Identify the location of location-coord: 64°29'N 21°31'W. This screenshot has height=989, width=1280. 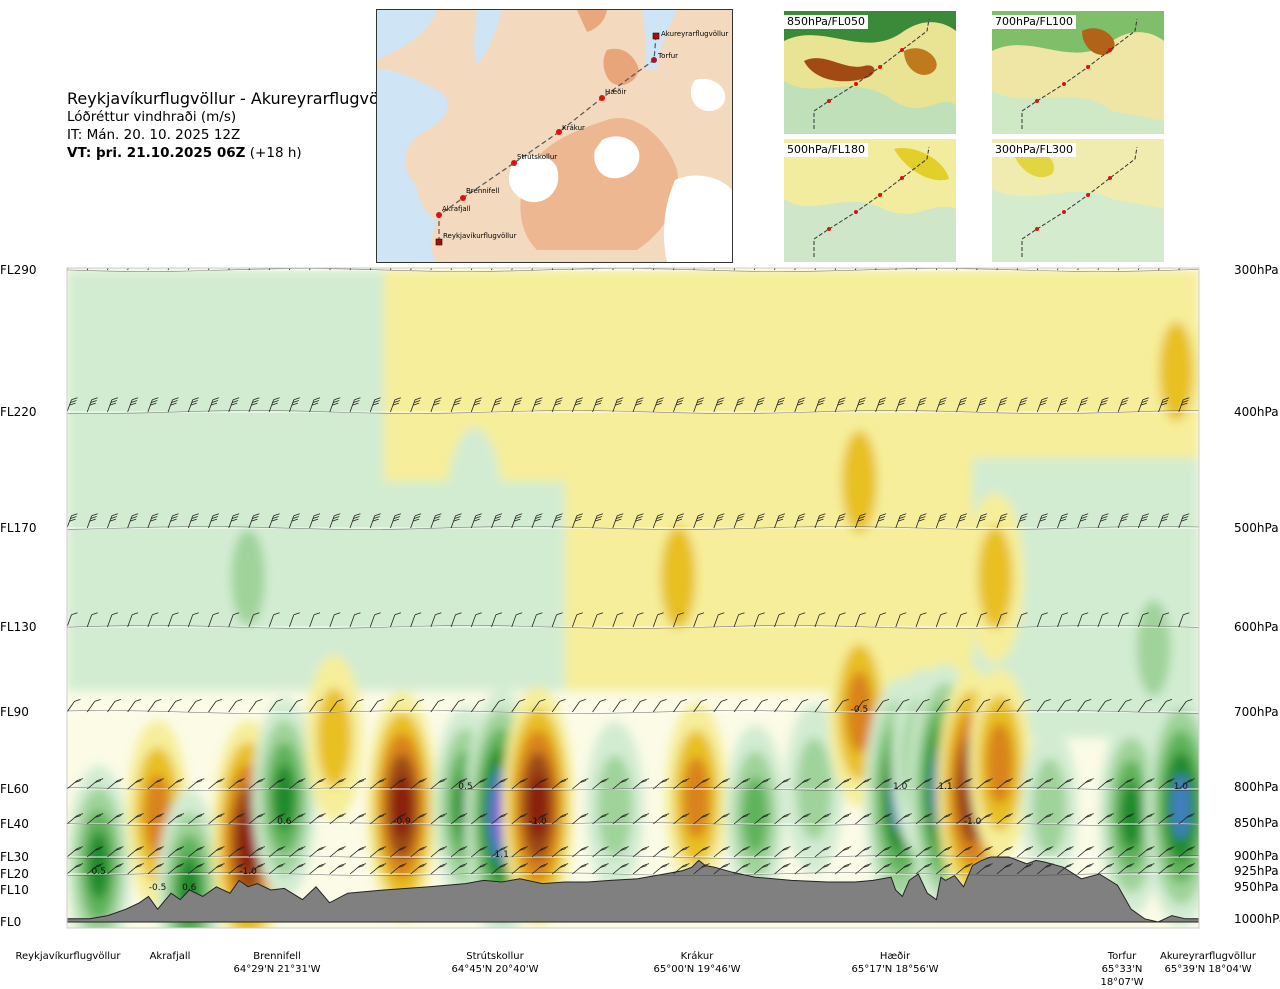
(277, 969).